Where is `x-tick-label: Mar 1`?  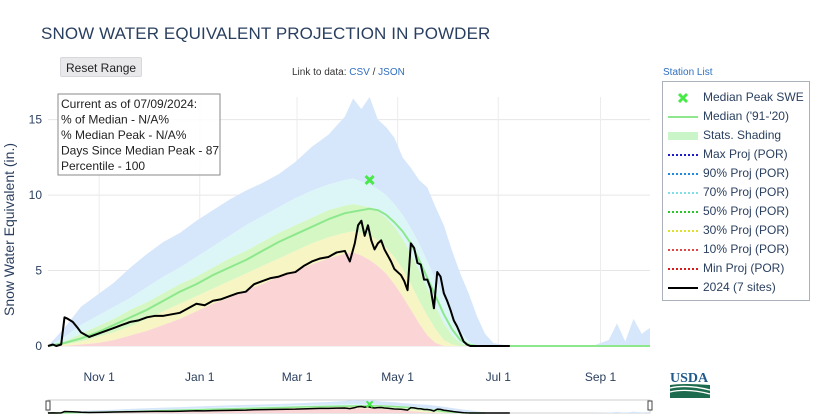
x-tick-label: Mar 1 is located at coordinates (297, 377).